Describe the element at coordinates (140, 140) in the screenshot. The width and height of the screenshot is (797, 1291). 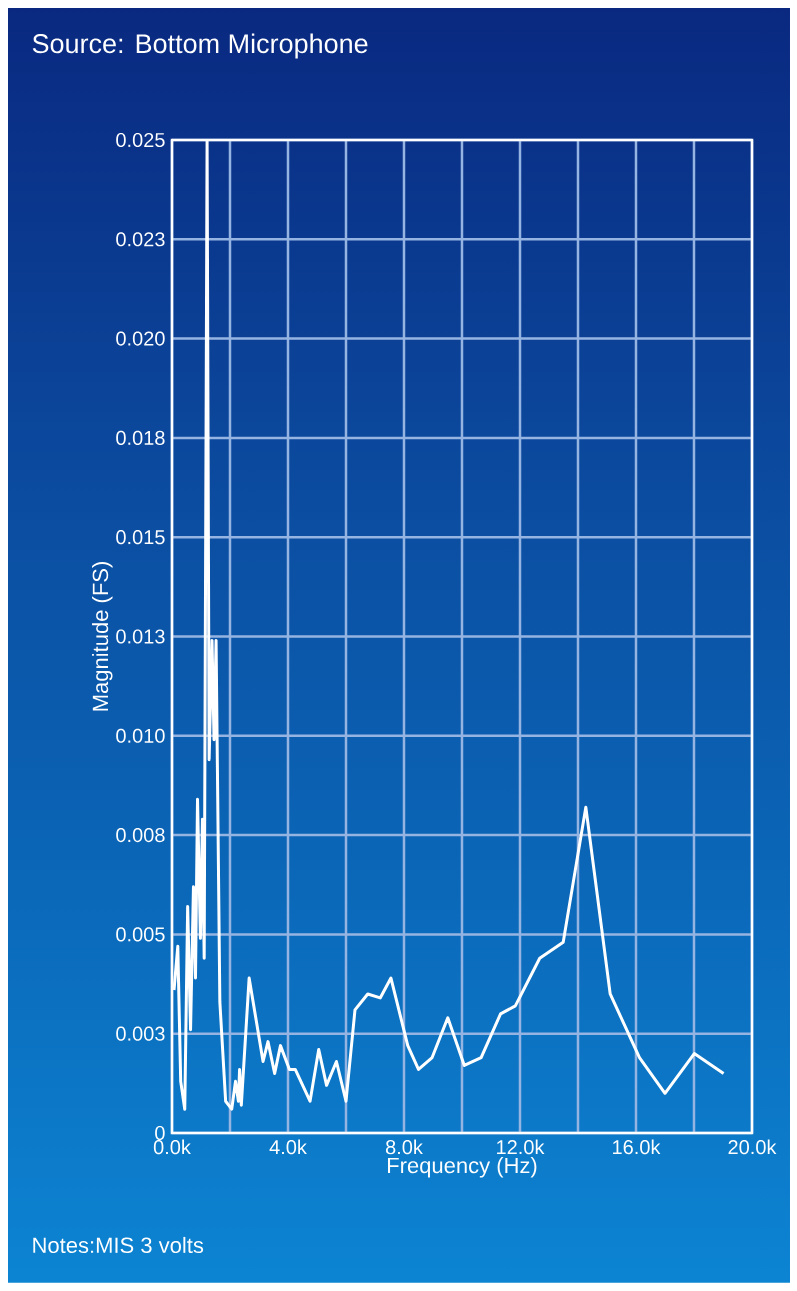
I see `y-tick-label: 0.025` at that location.